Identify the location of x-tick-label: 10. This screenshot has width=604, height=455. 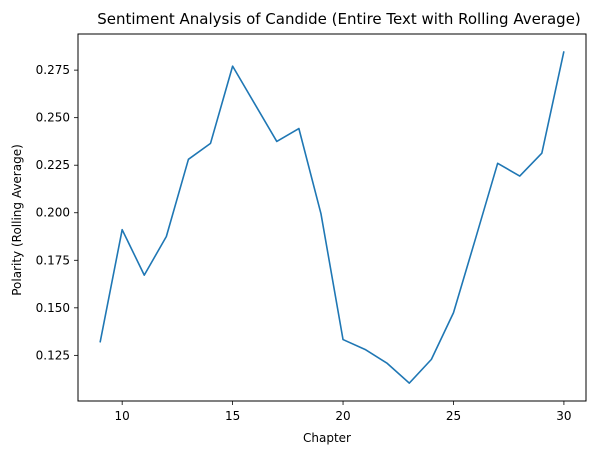
(122, 416).